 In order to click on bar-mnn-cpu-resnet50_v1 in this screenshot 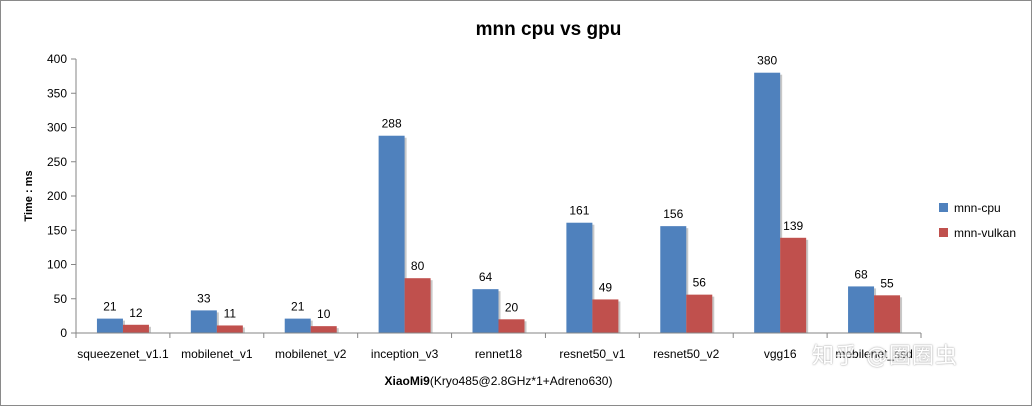, I will do `click(579, 277)`.